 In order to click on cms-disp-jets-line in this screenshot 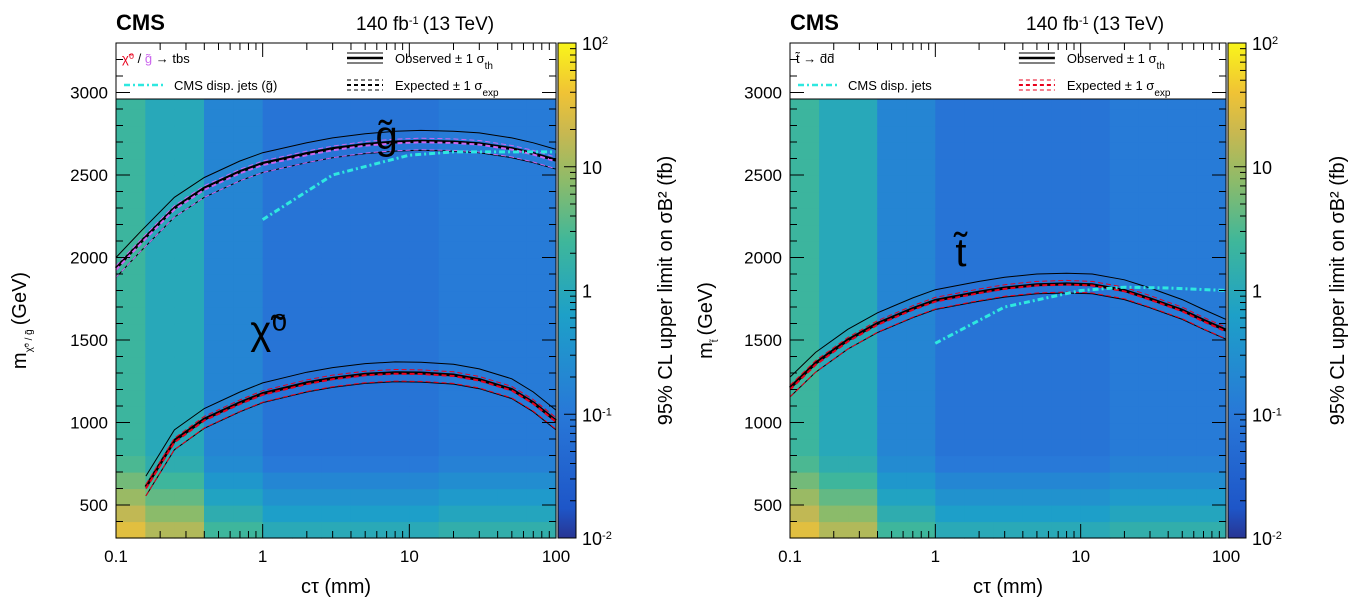, I will do `click(408, 185)`.